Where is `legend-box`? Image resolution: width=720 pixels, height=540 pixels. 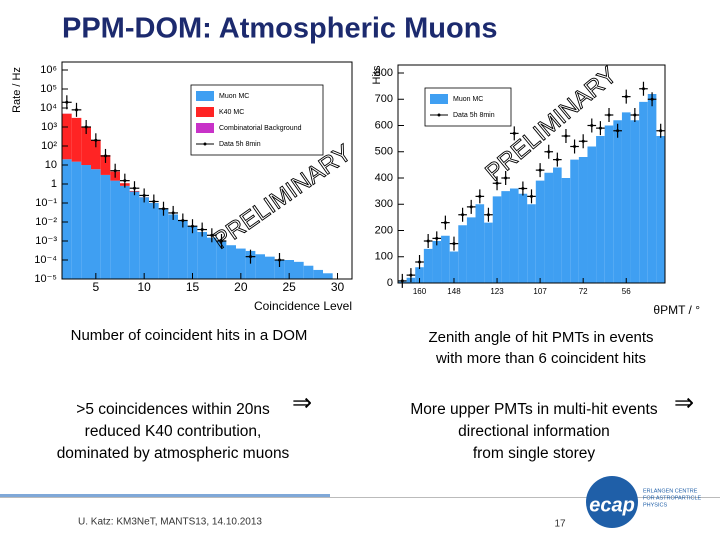
legend-box is located at coordinates (468, 107).